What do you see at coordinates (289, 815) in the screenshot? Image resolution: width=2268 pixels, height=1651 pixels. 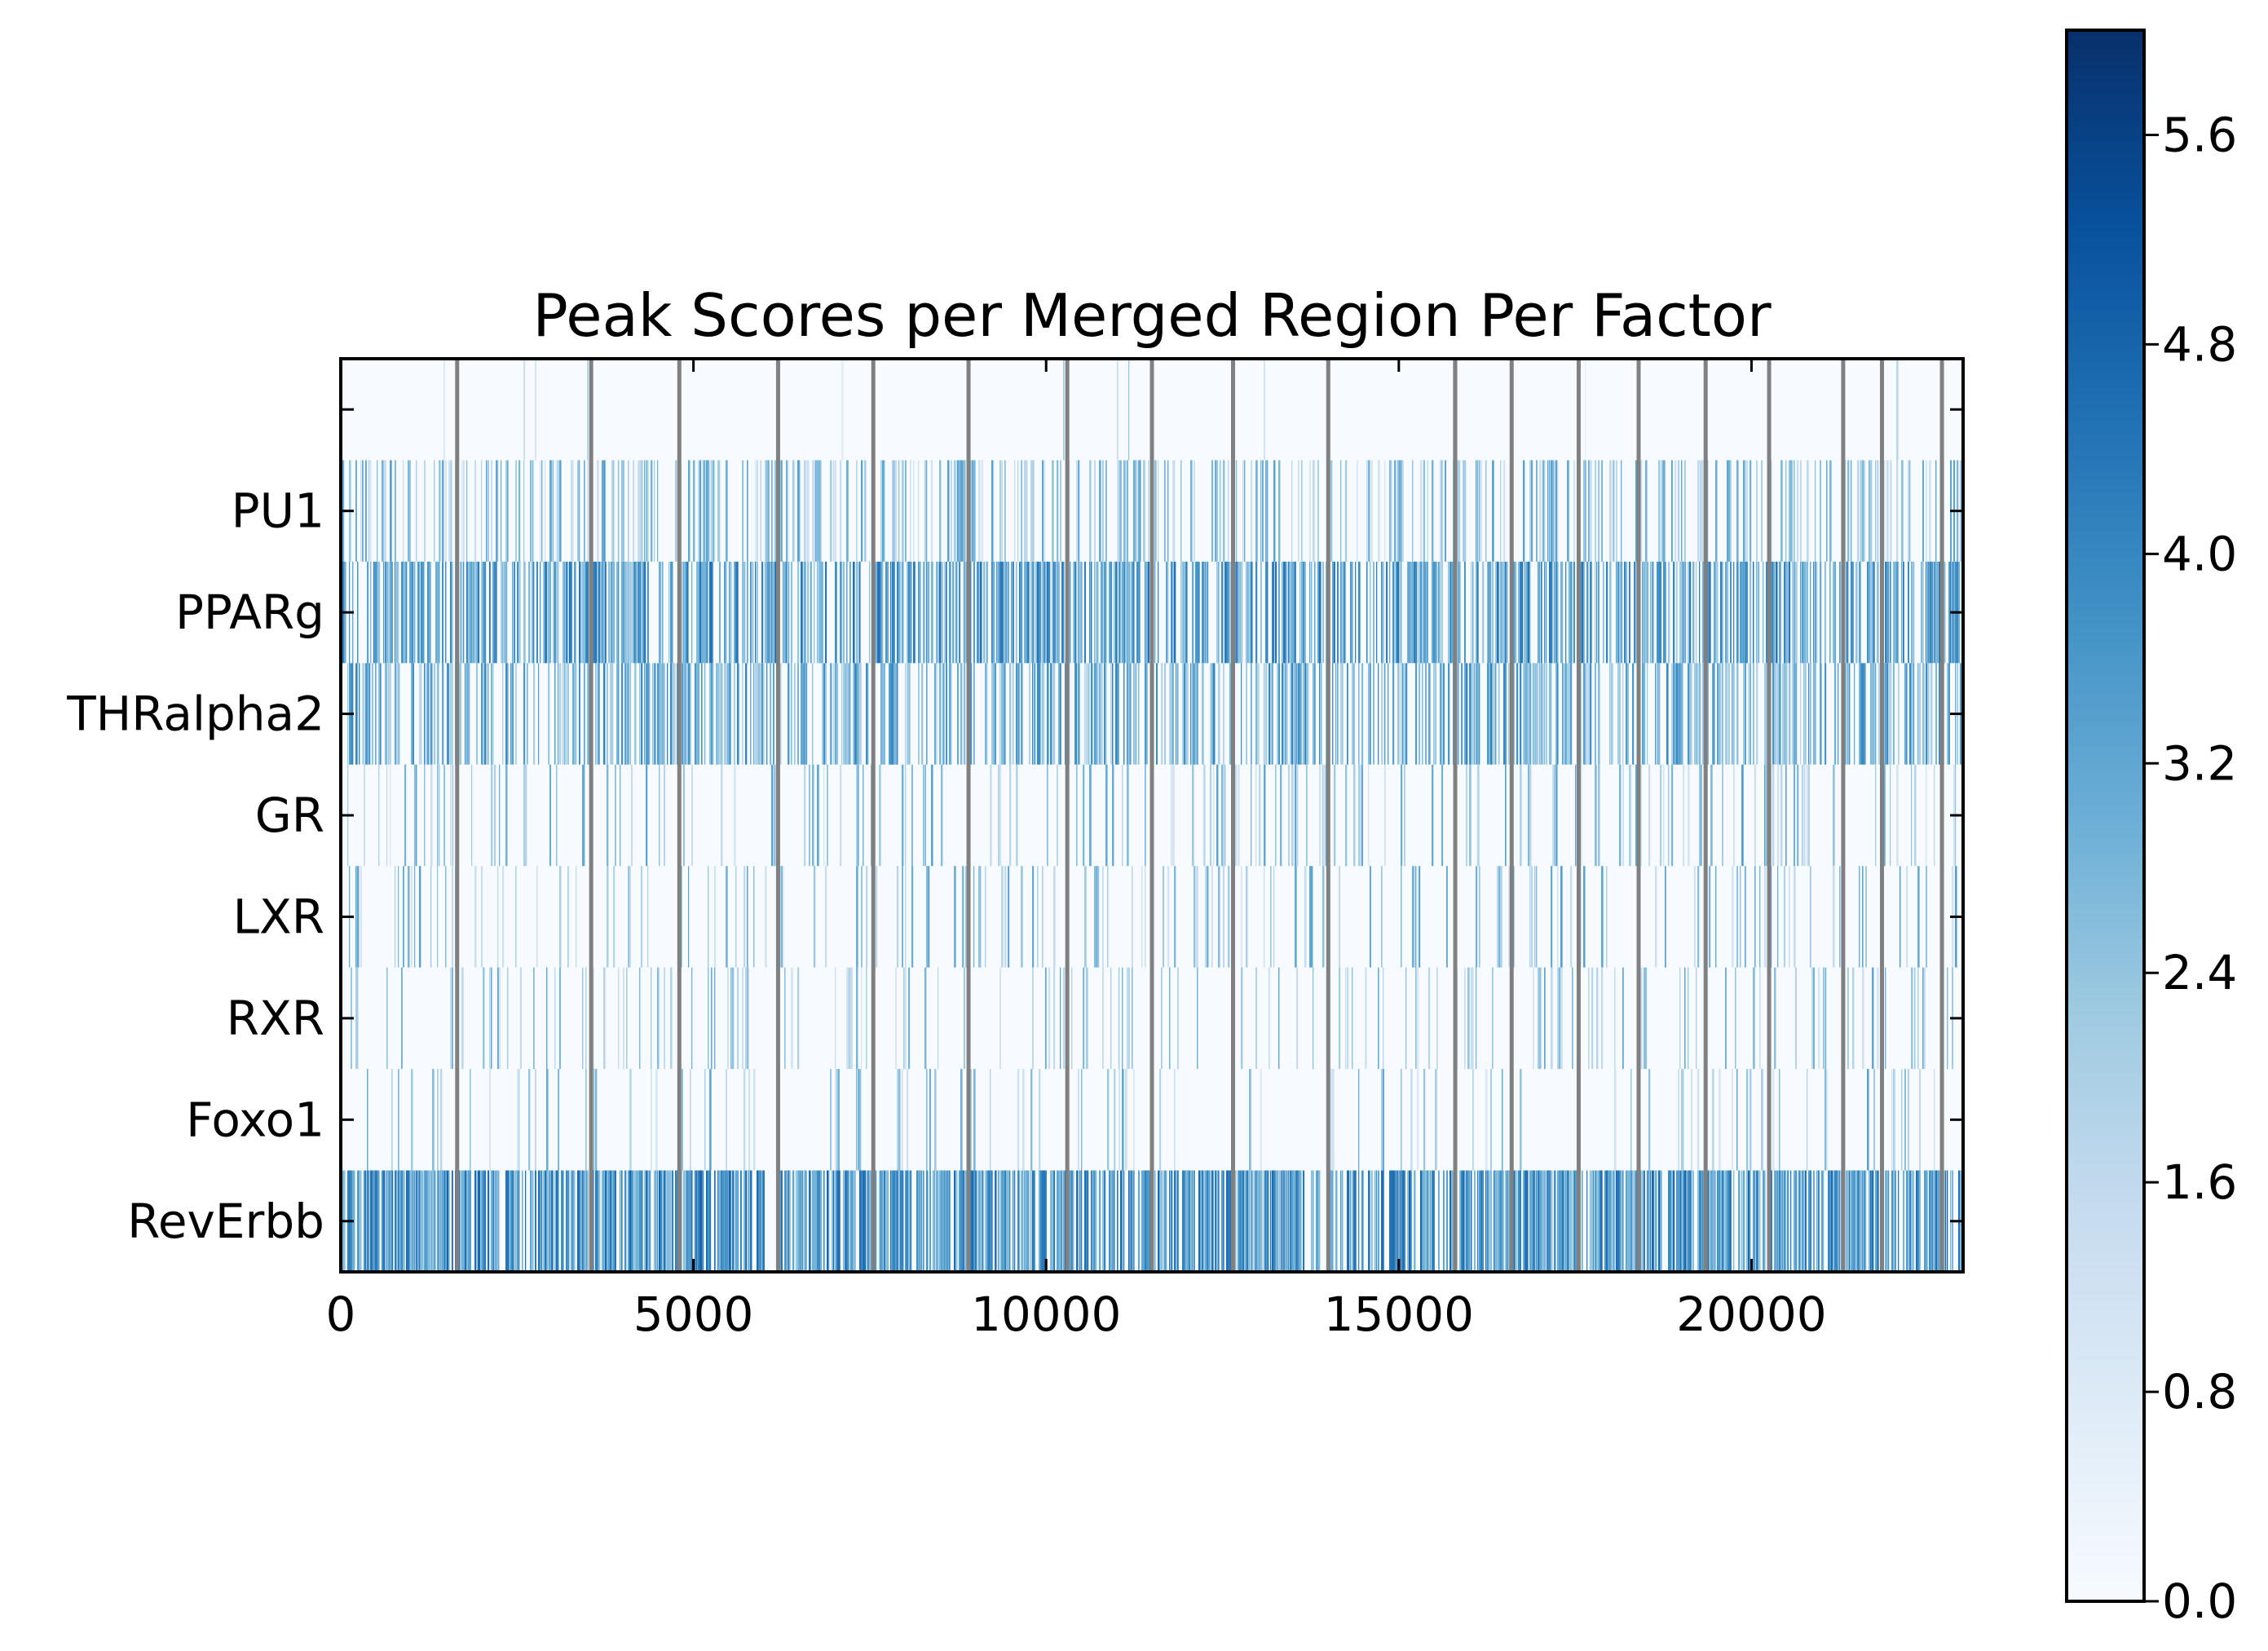 I see `y-tick-label: GR` at bounding box center [289, 815].